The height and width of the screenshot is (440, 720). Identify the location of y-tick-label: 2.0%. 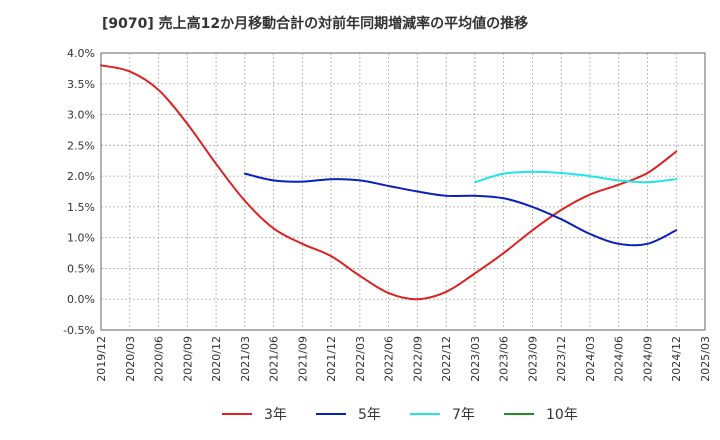
(81, 176).